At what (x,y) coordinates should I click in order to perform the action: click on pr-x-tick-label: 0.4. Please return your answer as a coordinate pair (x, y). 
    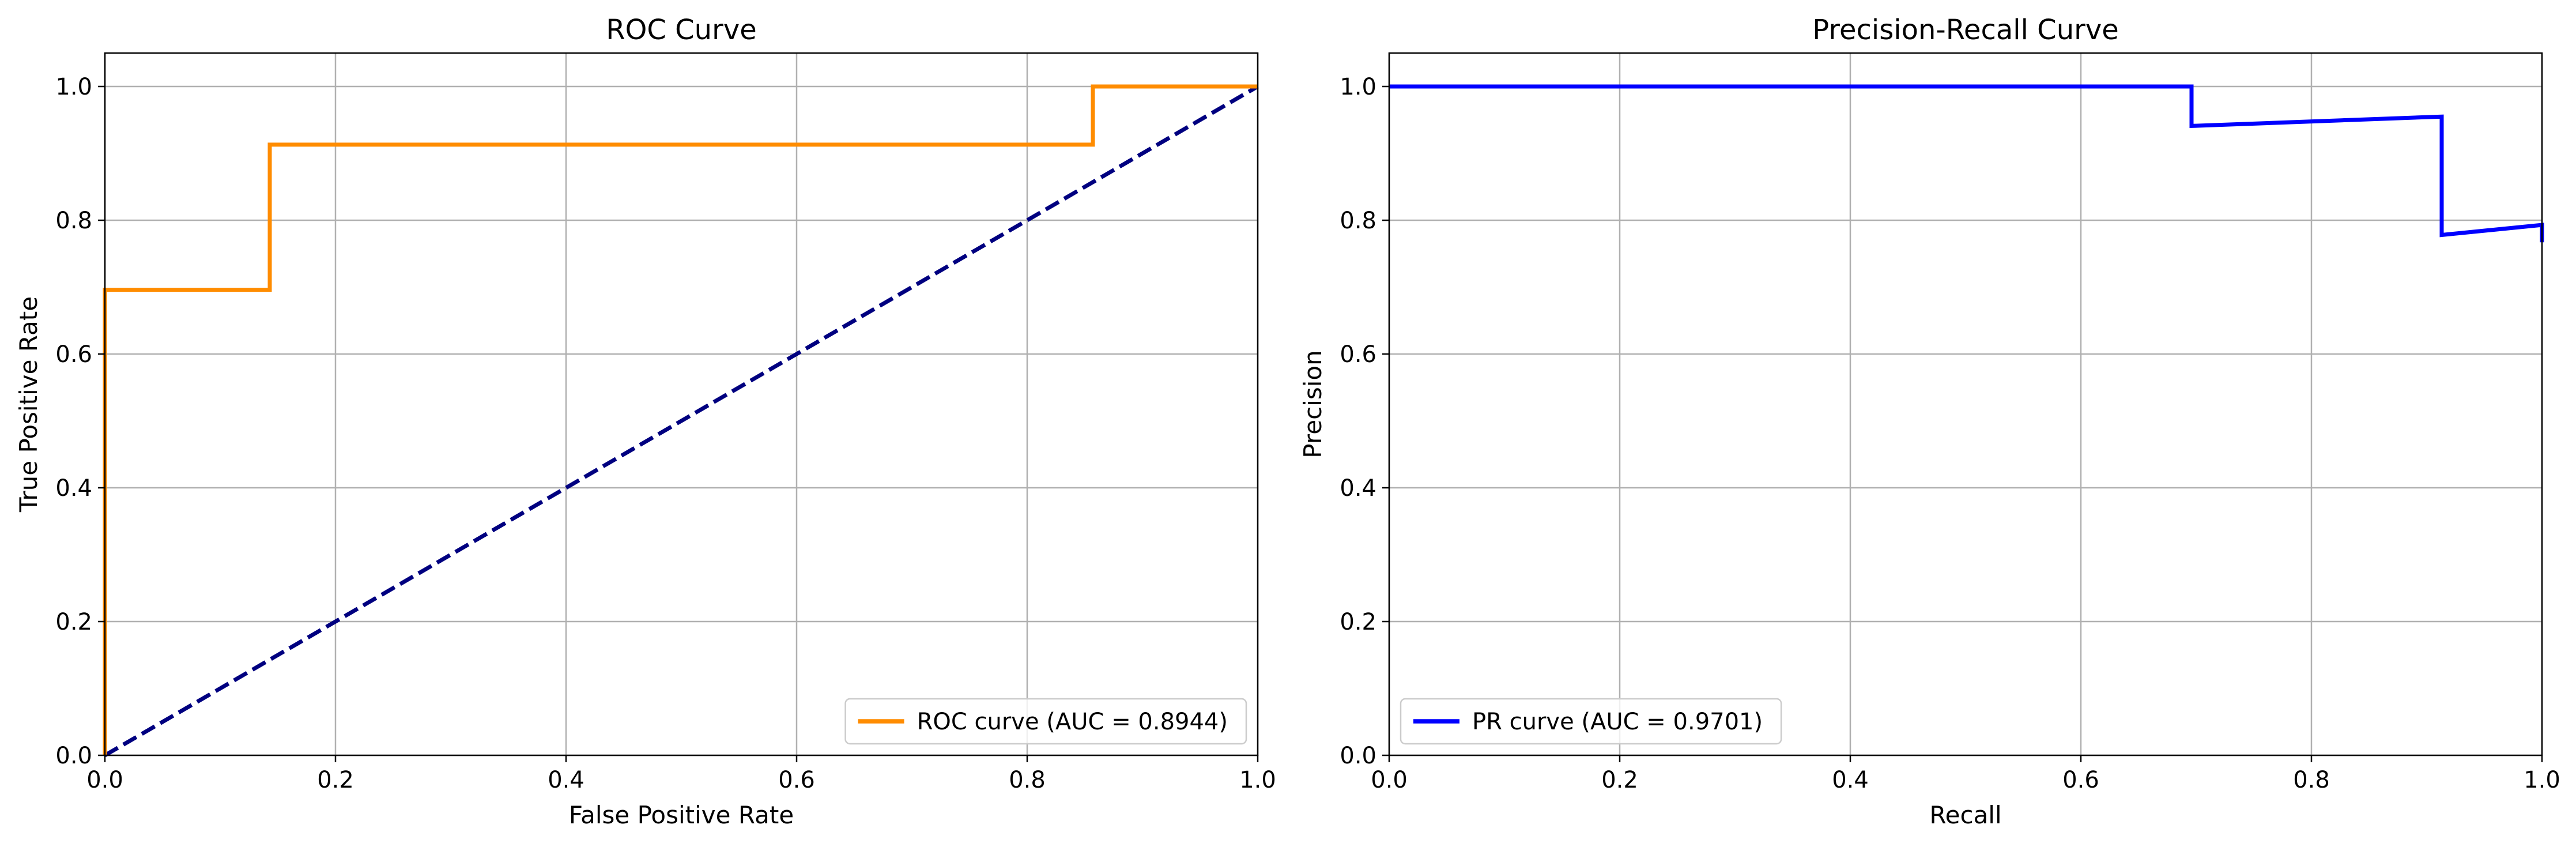
    Looking at the image, I should click on (1850, 780).